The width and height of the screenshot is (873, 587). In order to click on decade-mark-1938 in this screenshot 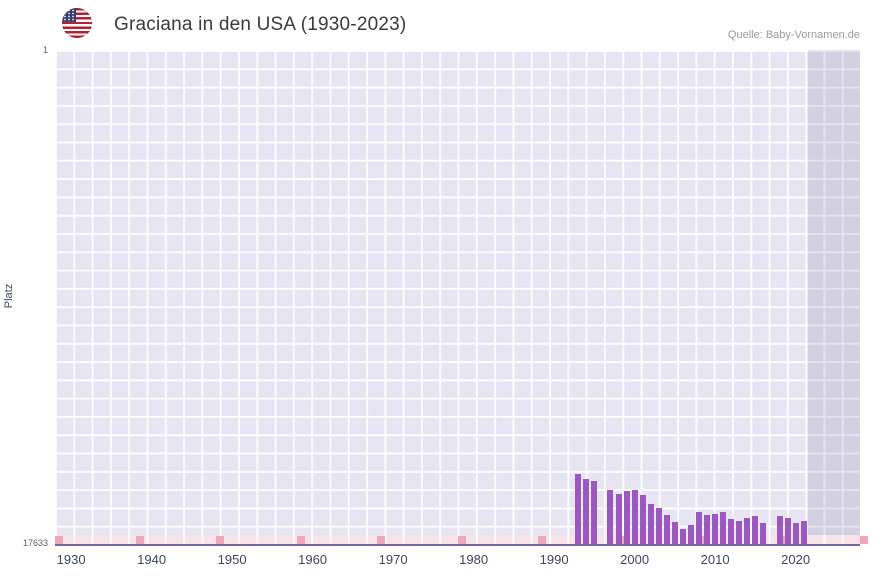, I will do `click(139, 540)`.